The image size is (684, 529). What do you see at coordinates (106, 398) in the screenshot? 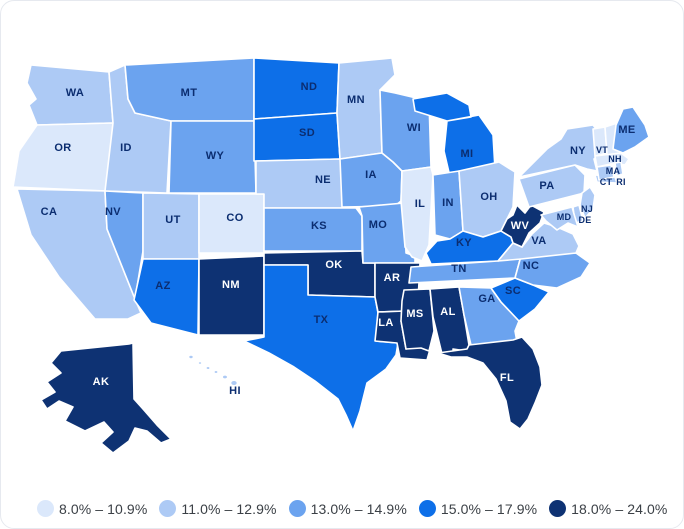
I see `state-AK` at bounding box center [106, 398].